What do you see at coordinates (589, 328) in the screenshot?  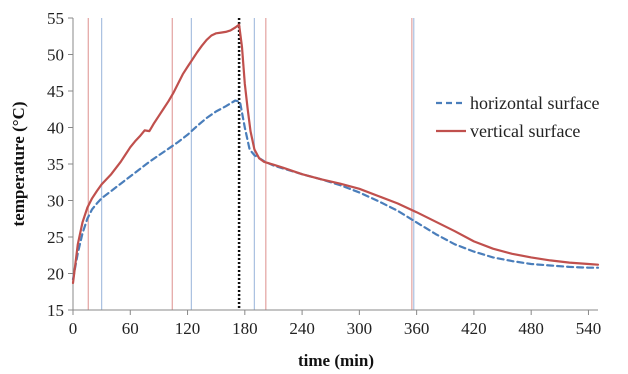 I see `x-tick-label: 540` at bounding box center [589, 328].